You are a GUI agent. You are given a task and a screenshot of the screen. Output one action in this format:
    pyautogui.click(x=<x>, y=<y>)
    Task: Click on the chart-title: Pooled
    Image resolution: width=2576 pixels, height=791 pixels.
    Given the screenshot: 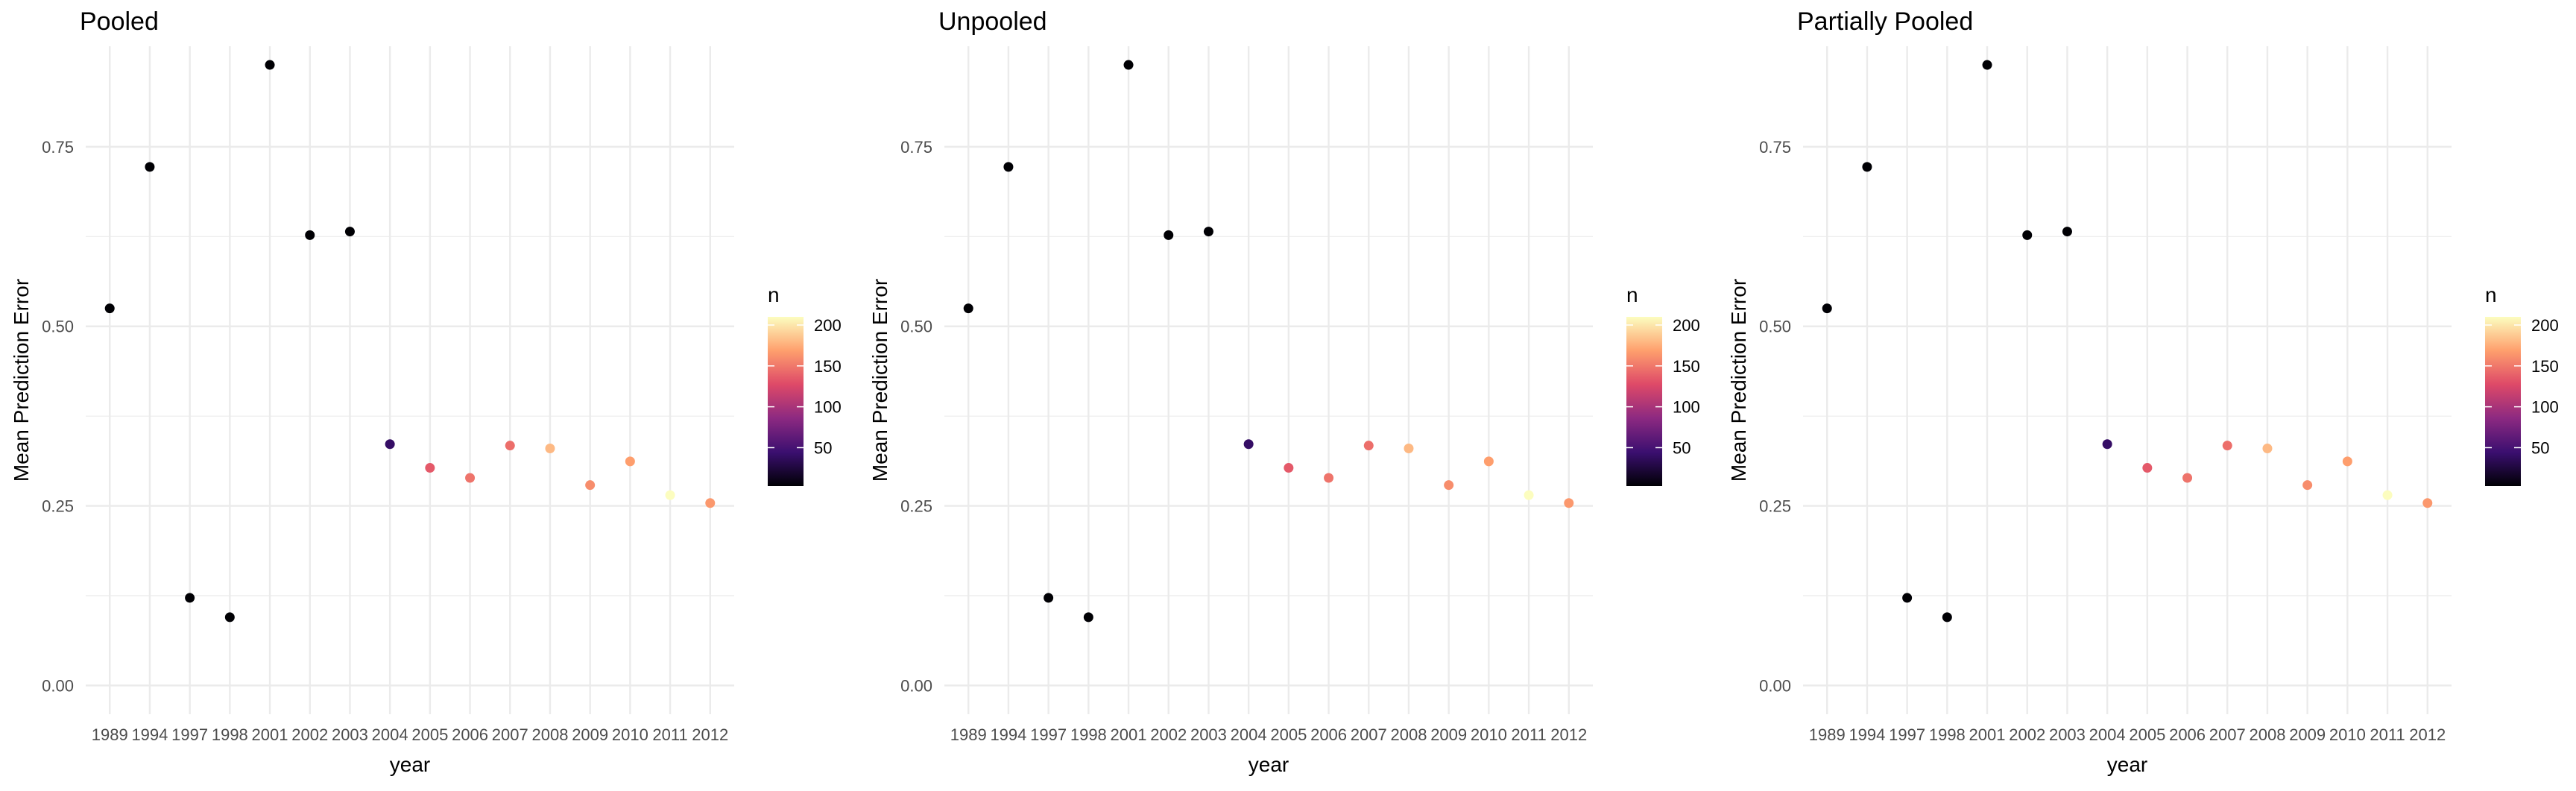 What is the action you would take?
    pyautogui.click(x=119, y=21)
    